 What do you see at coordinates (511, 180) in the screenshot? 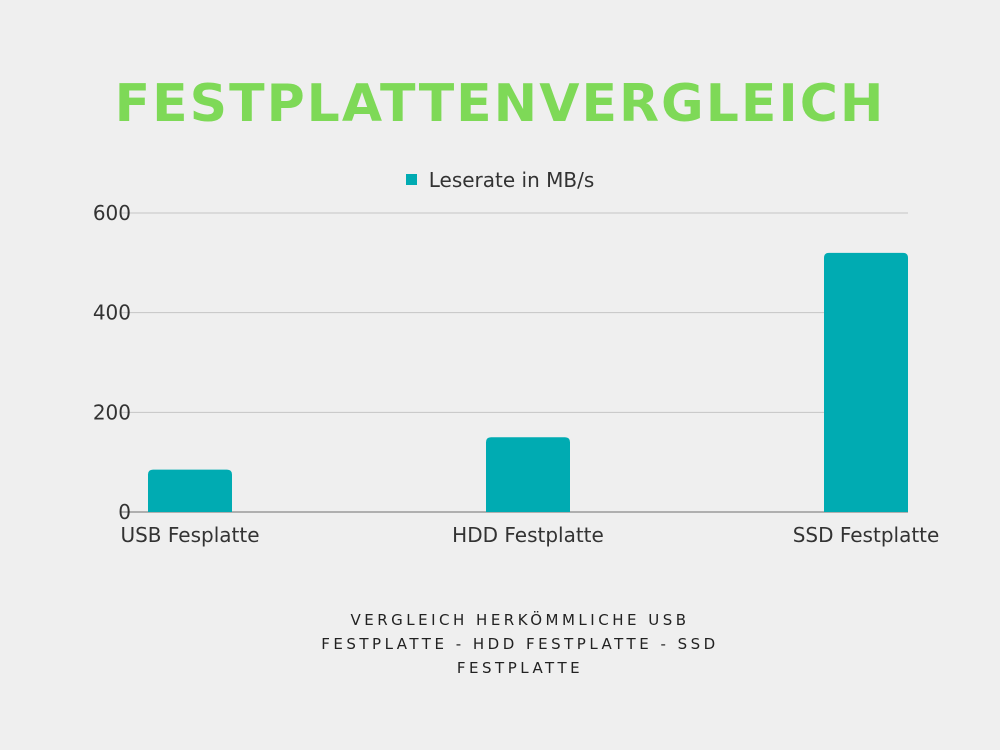
I see `legend-label: Leserate in MB/s` at bounding box center [511, 180].